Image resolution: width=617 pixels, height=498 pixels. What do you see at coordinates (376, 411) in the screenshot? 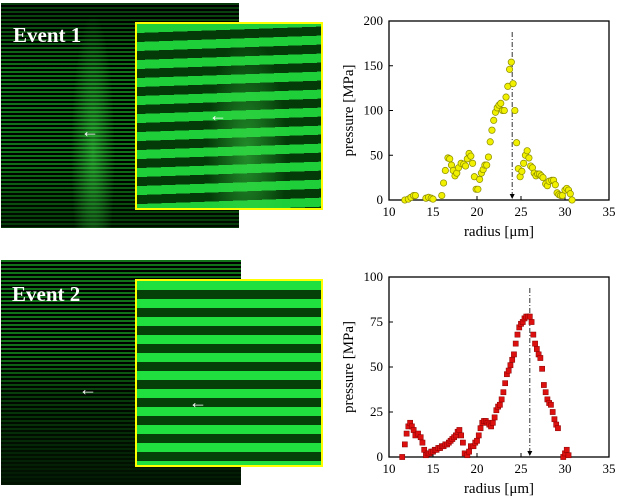
I see `y-tick-label: 25` at bounding box center [376, 411].